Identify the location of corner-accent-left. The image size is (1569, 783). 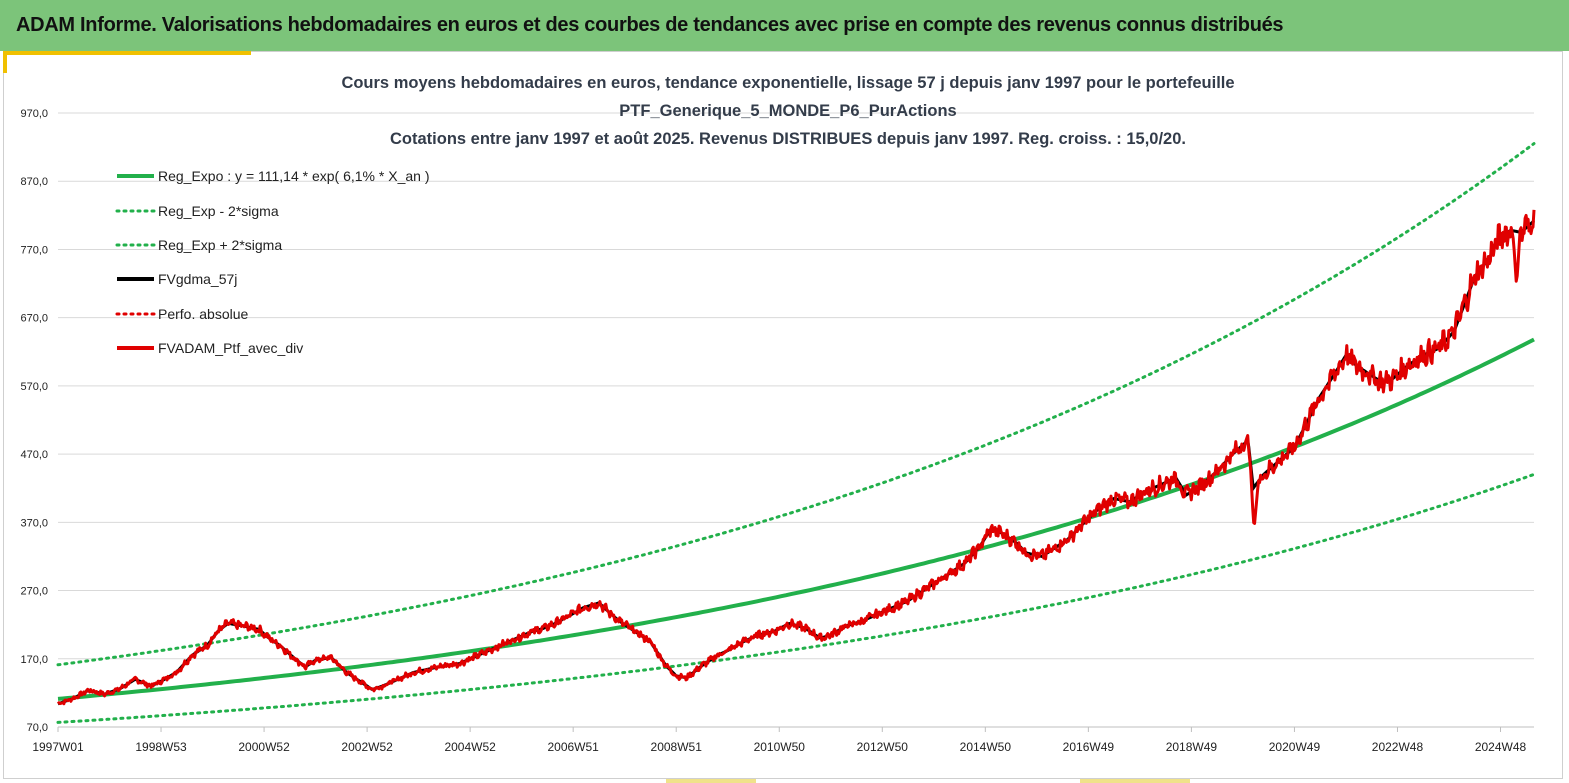
(5, 62).